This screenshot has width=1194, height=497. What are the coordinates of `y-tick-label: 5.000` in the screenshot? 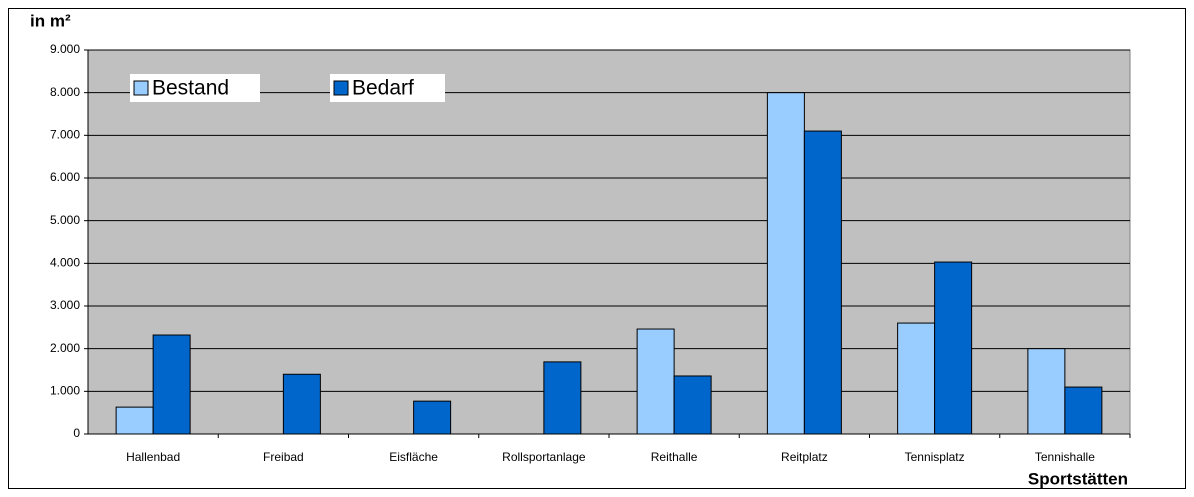 It's located at (65, 220).